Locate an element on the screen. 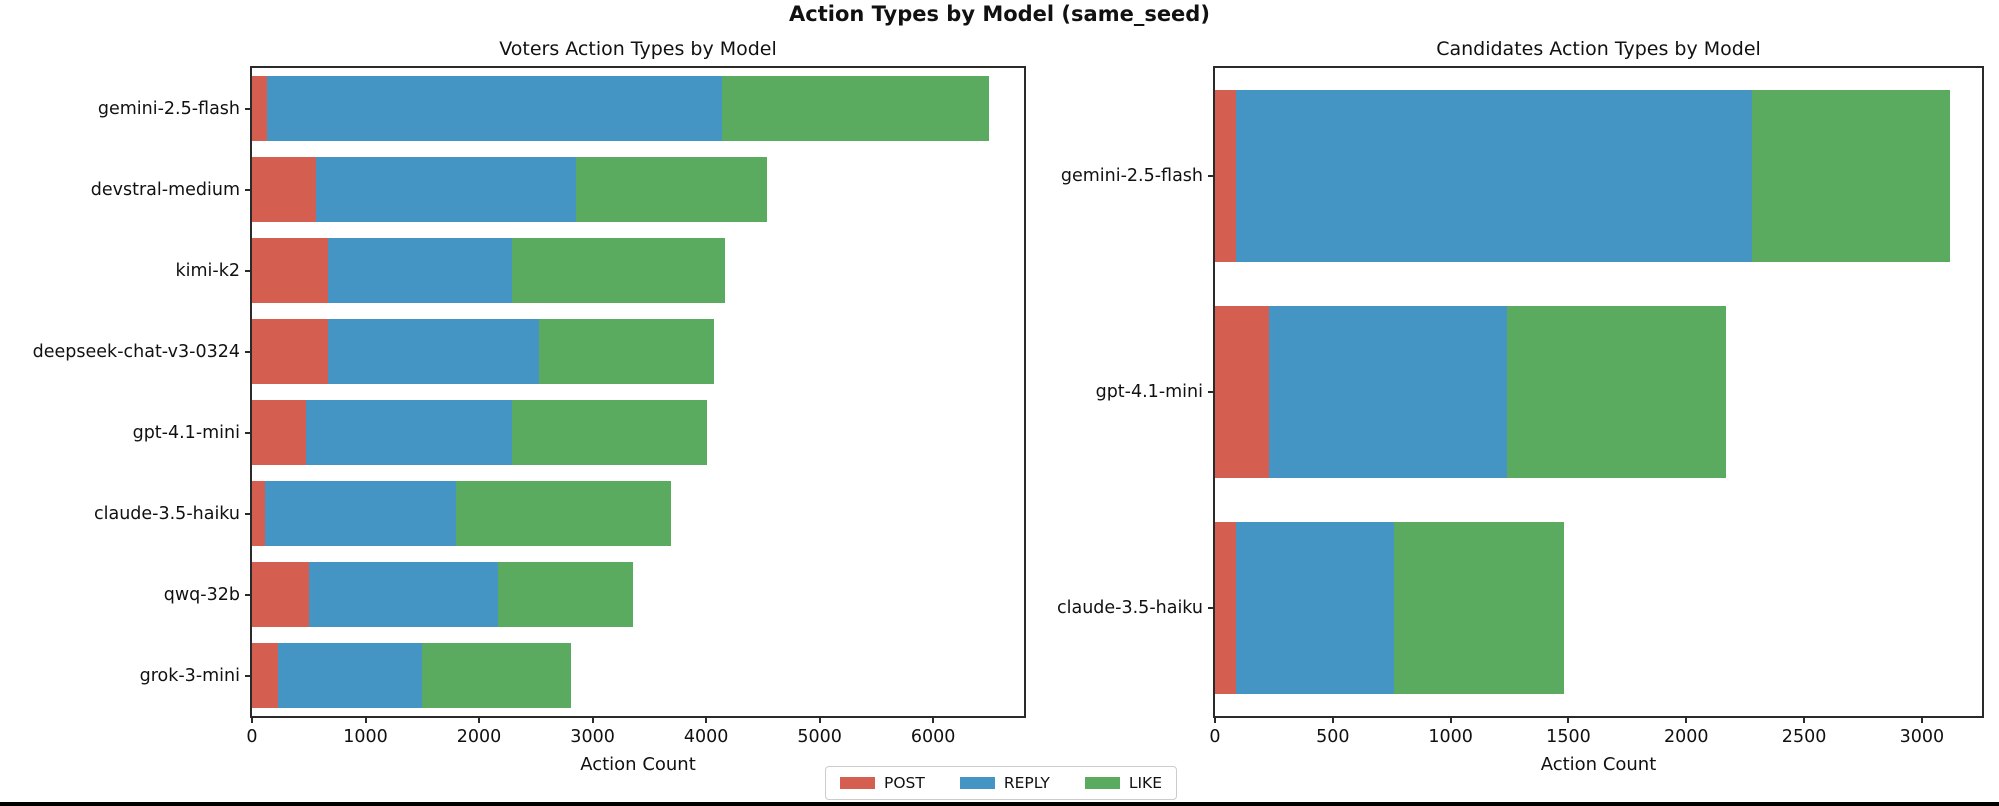  x-tick-label: 2500 is located at coordinates (1804, 737).